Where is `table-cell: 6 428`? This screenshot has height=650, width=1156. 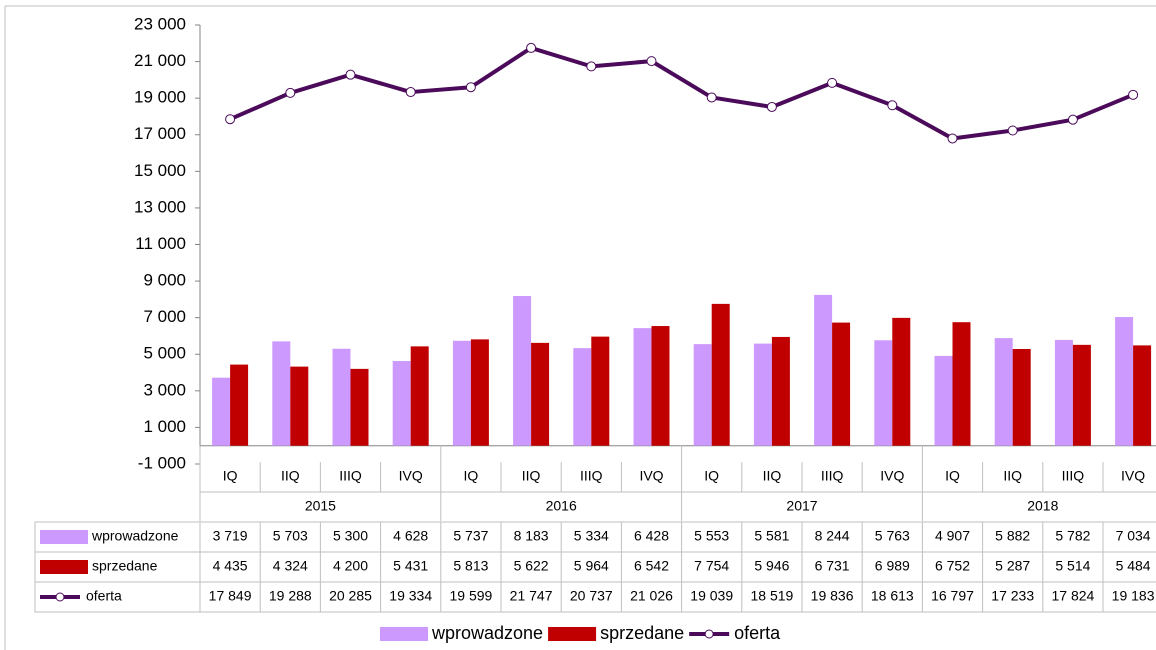
table-cell: 6 428 is located at coordinates (651, 536).